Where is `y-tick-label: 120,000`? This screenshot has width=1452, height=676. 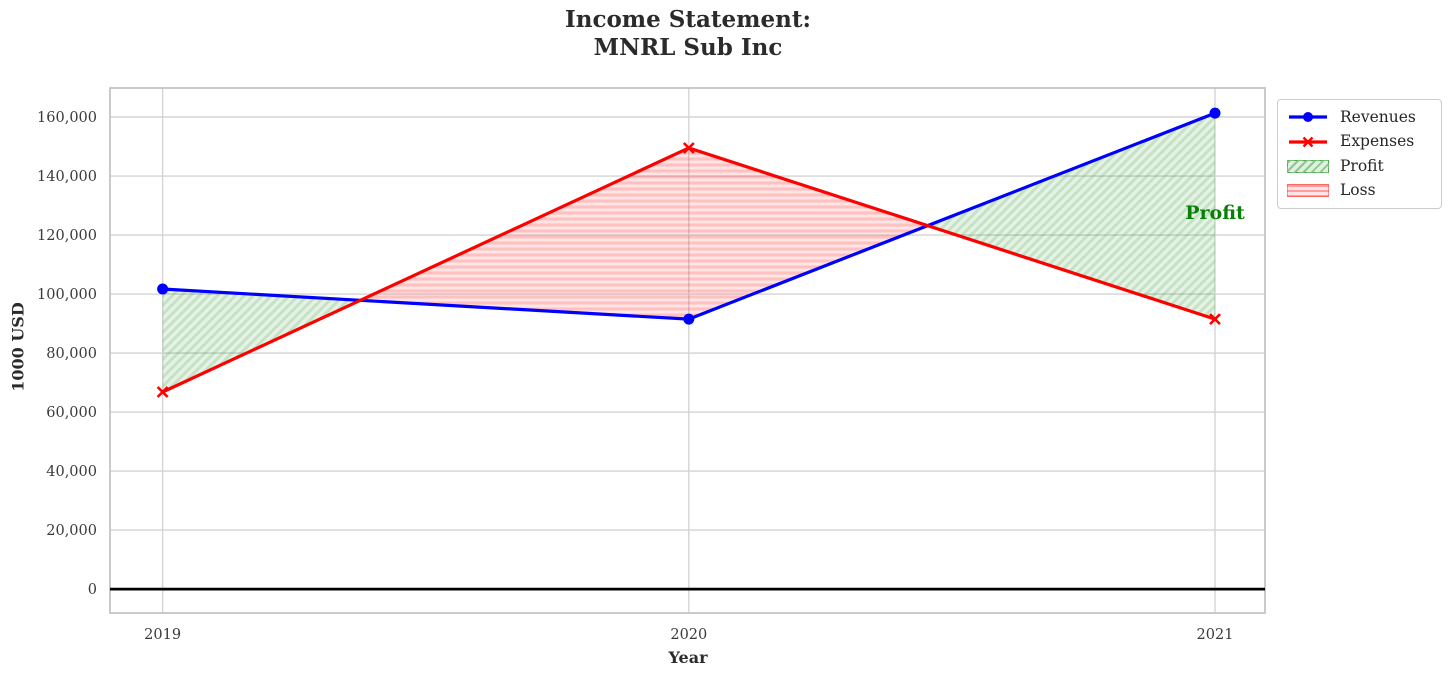
y-tick-label: 120,000 is located at coordinates (67, 236).